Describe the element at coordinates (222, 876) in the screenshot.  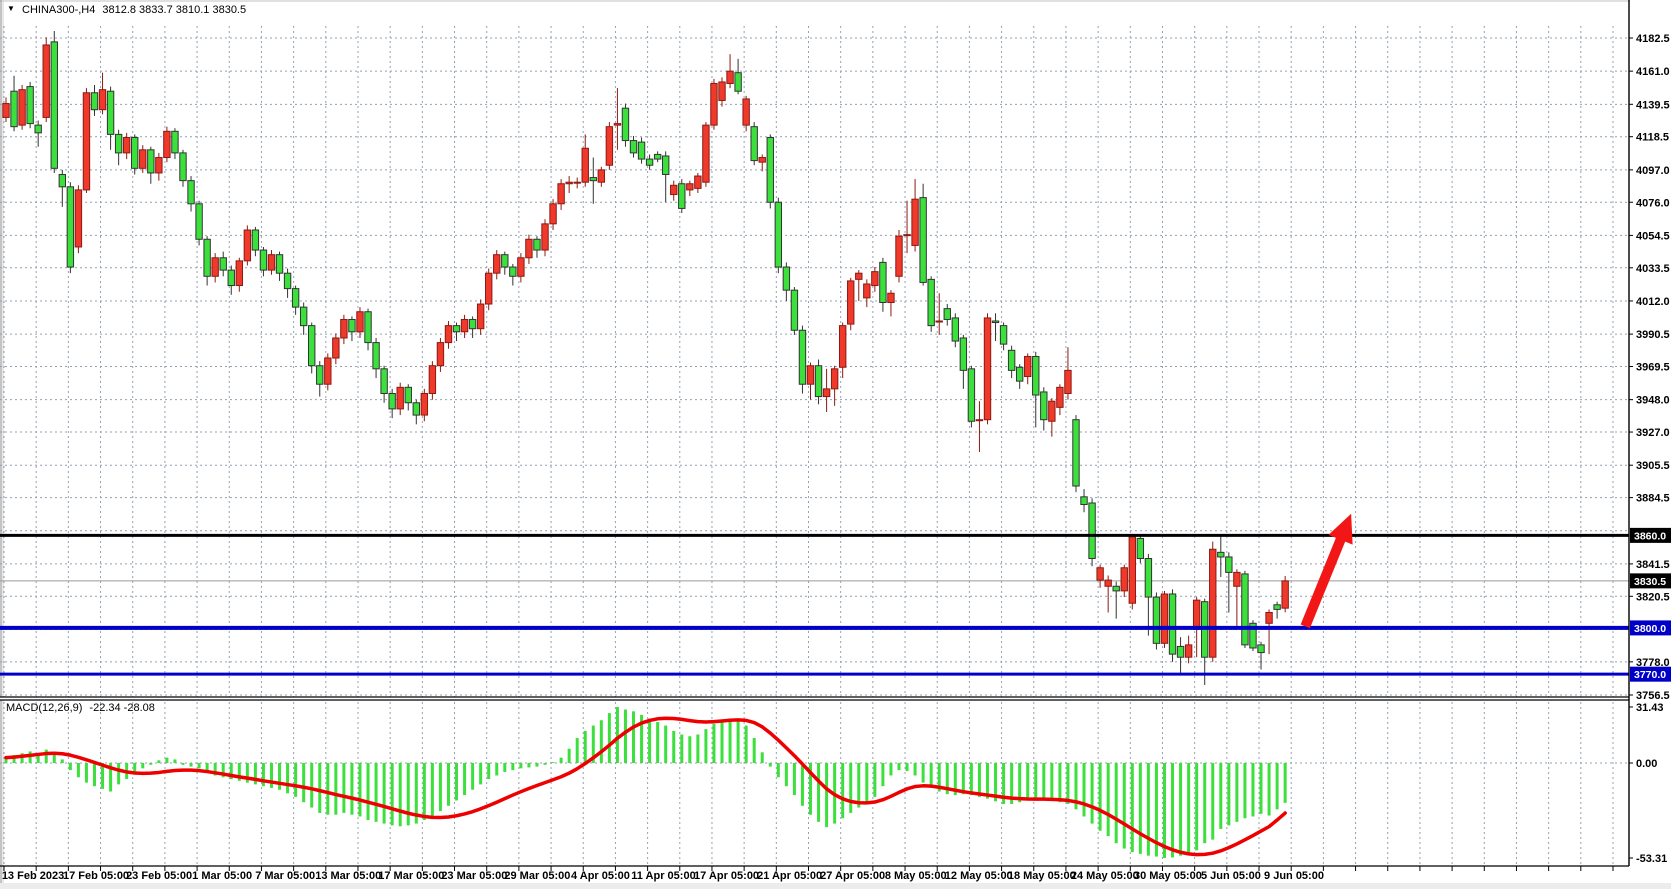
I see `svg-text: 1 Mar 05:00` at that location.